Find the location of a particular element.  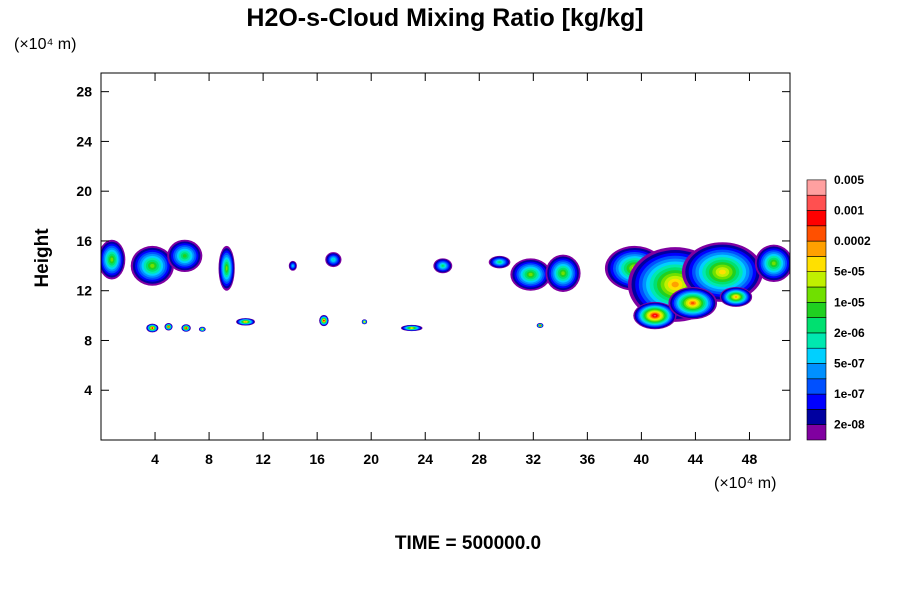

y-tick-label-3: 16 is located at coordinates (84, 241).